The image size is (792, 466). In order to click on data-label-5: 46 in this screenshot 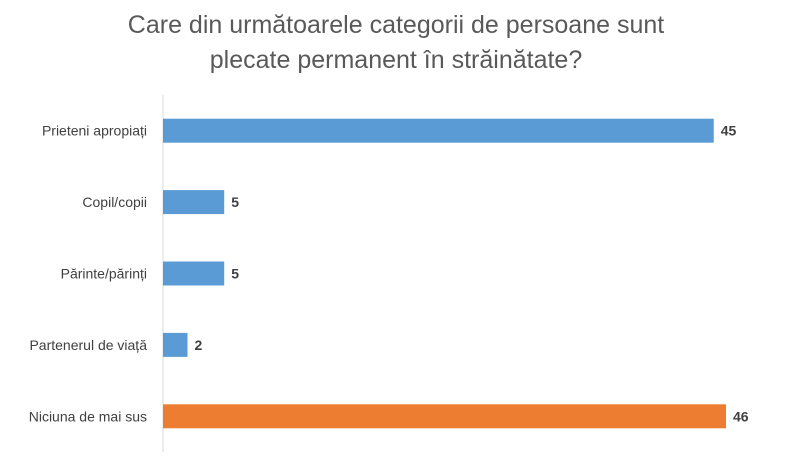, I will do `click(741, 416)`.